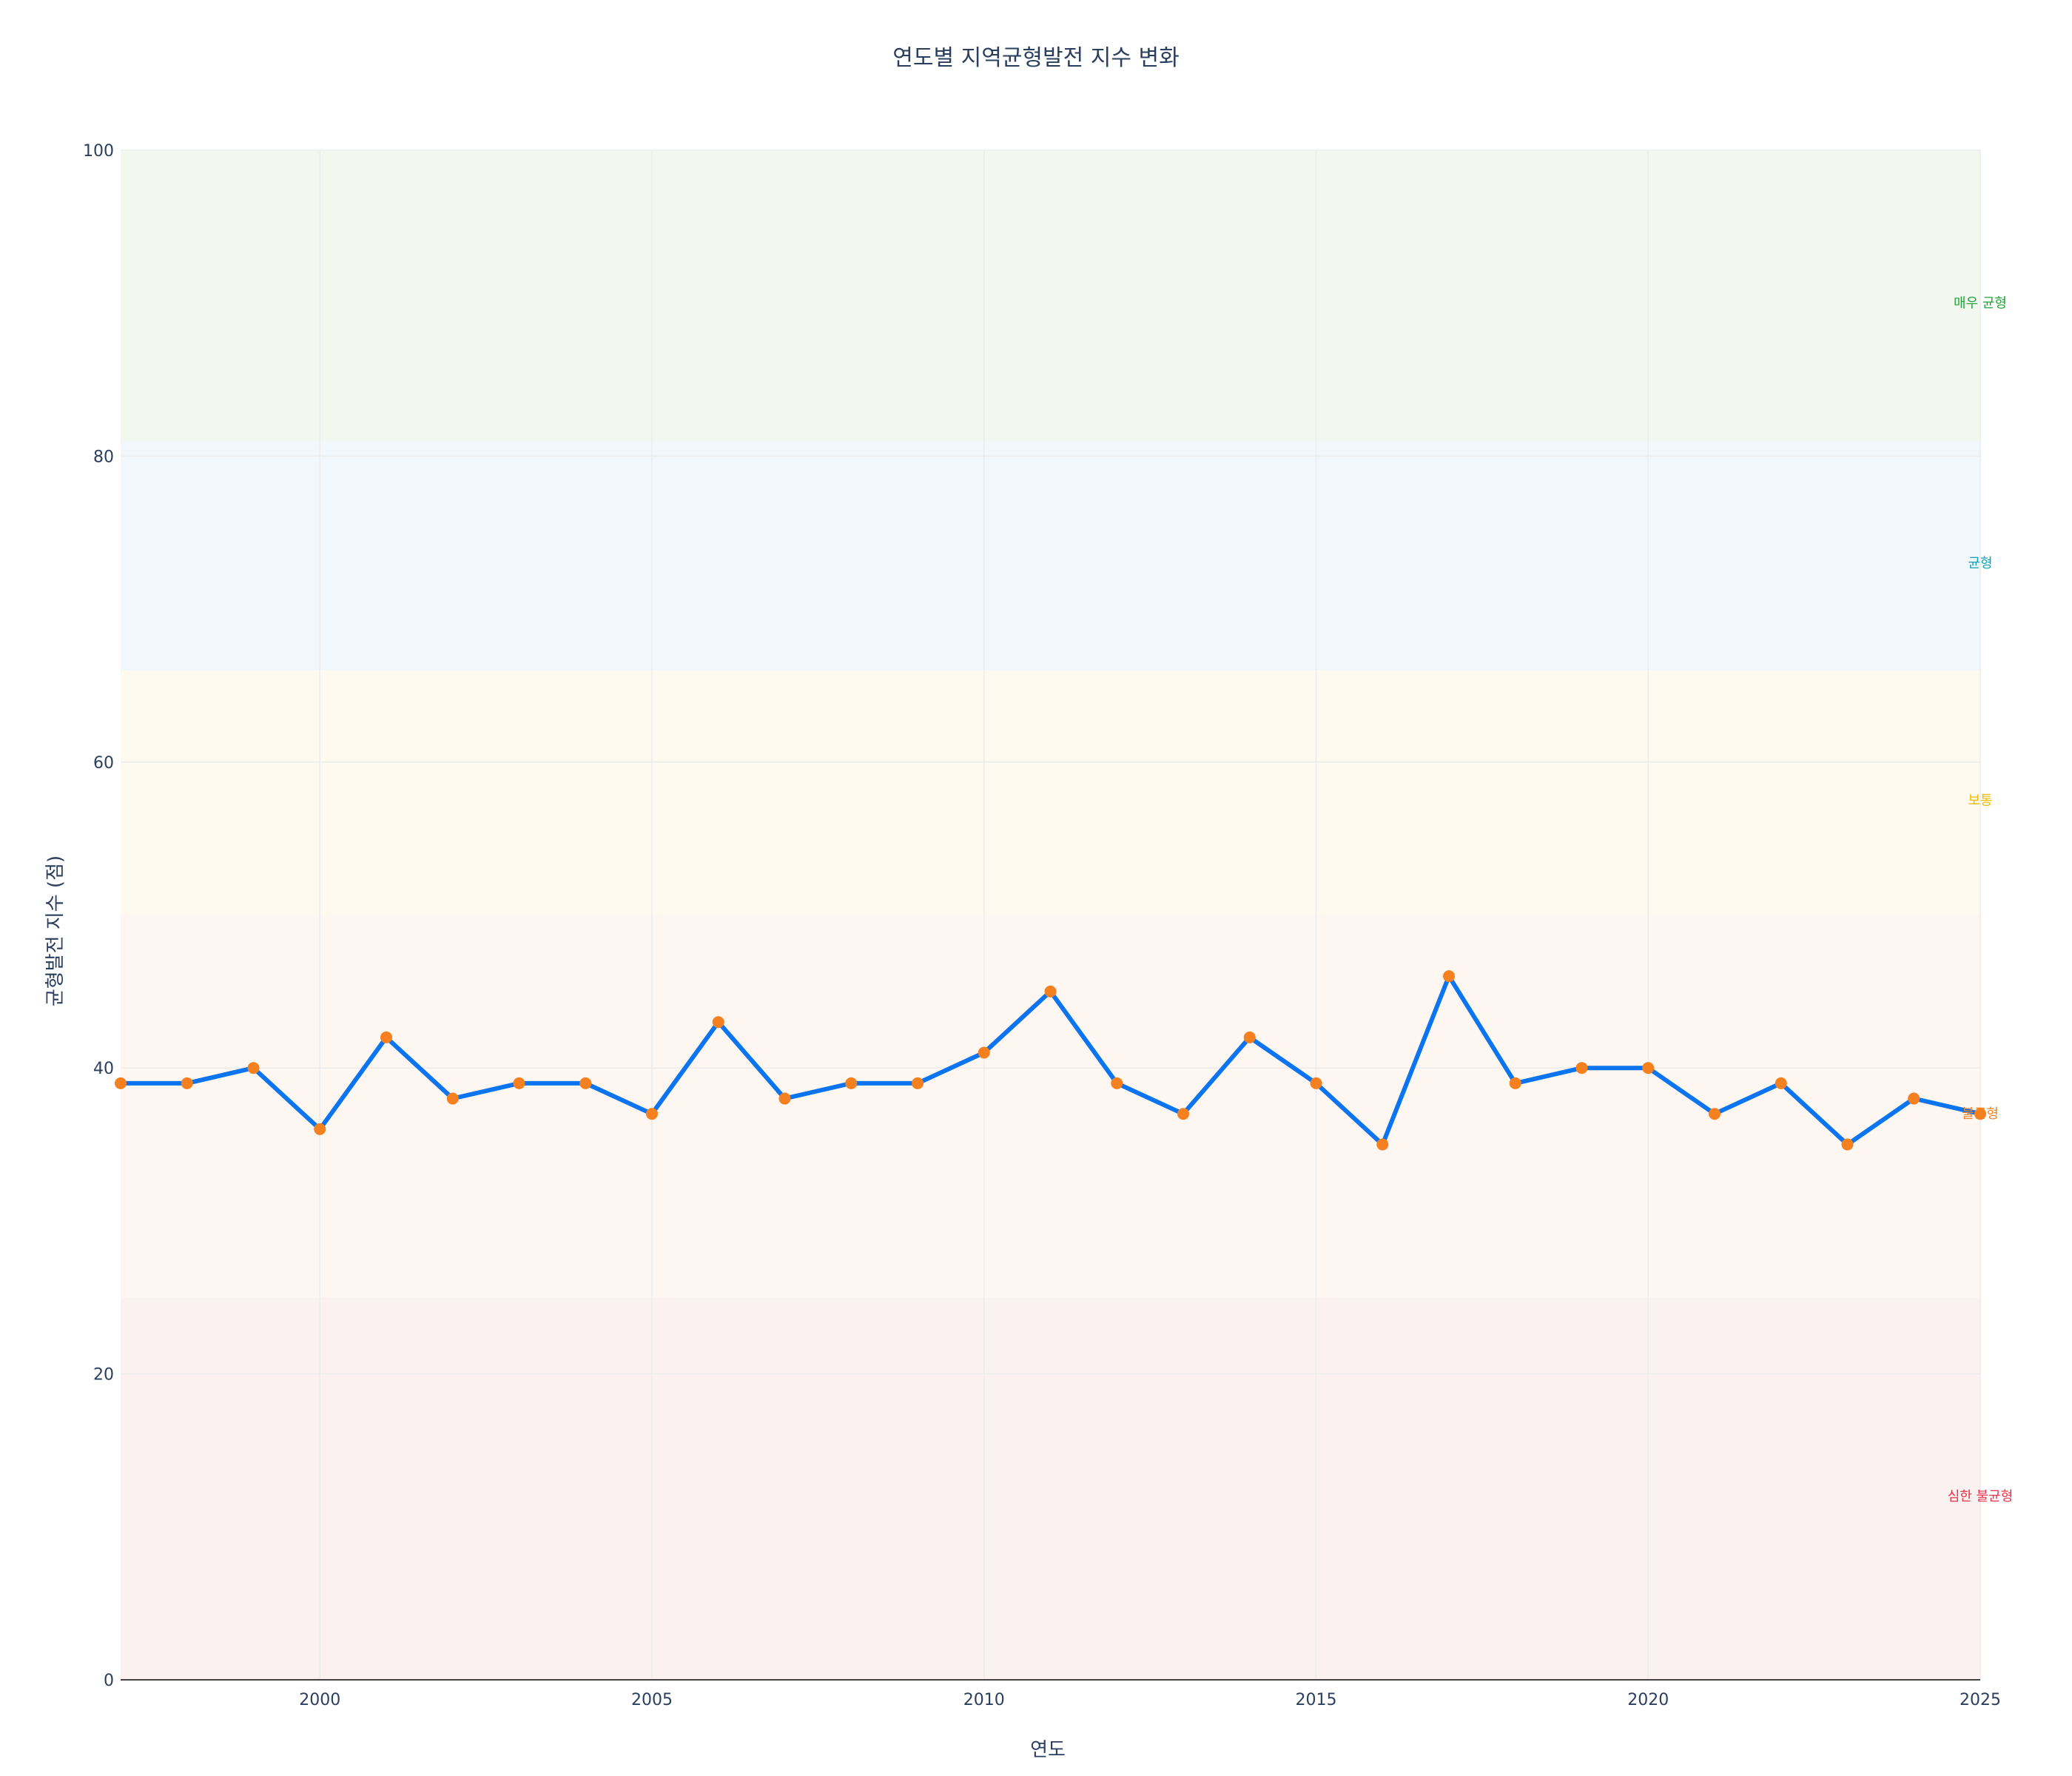 This screenshot has width=2072, height=1776. Describe the element at coordinates (1781, 1083) in the screenshot. I see `data-point-2022` at that location.